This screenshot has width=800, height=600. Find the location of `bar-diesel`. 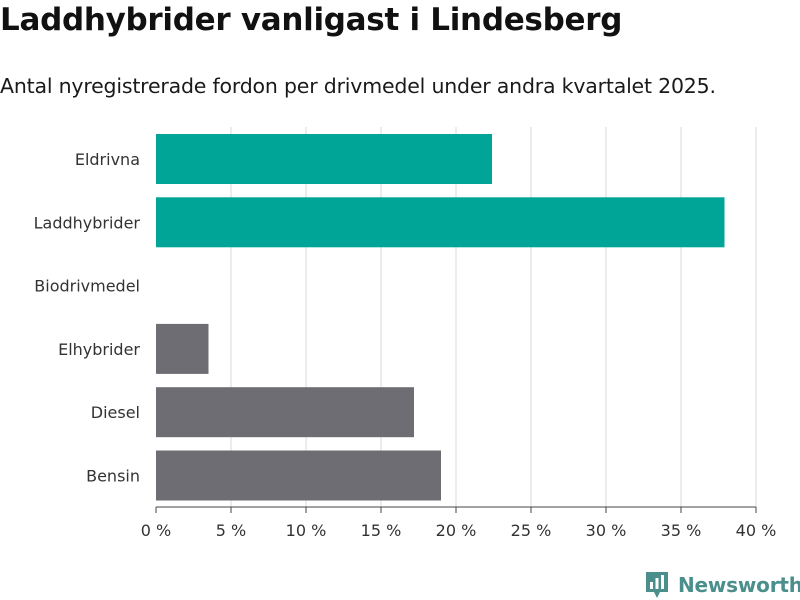

bar-diesel is located at coordinates (285, 412).